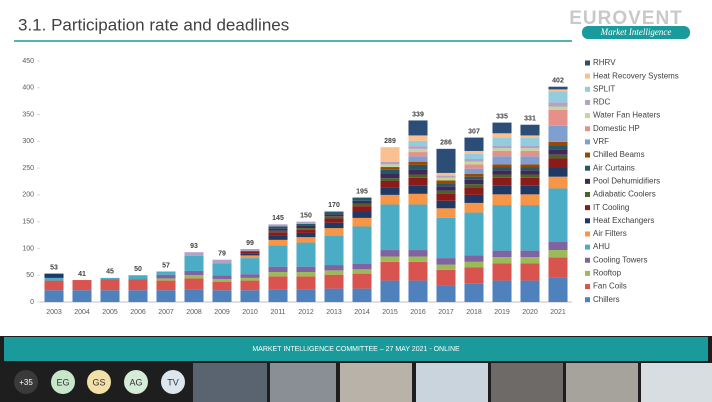  Describe the element at coordinates (54, 267) in the screenshot. I see `total-label: 53` at that location.